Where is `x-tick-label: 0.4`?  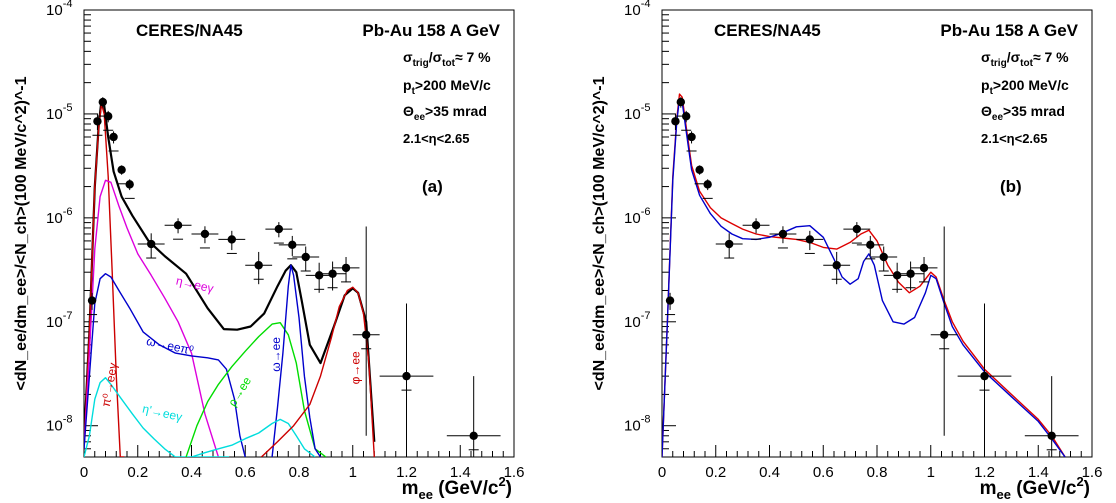 x-tick-label: 0.4 is located at coordinates (769, 472).